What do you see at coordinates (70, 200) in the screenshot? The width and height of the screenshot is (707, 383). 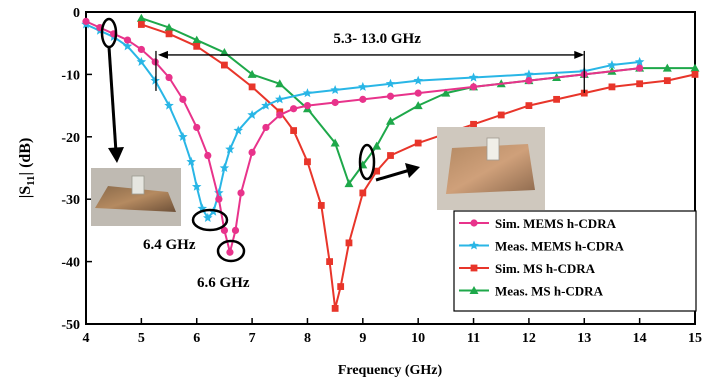 I see `y-tick-label-3: -30` at bounding box center [70, 200].